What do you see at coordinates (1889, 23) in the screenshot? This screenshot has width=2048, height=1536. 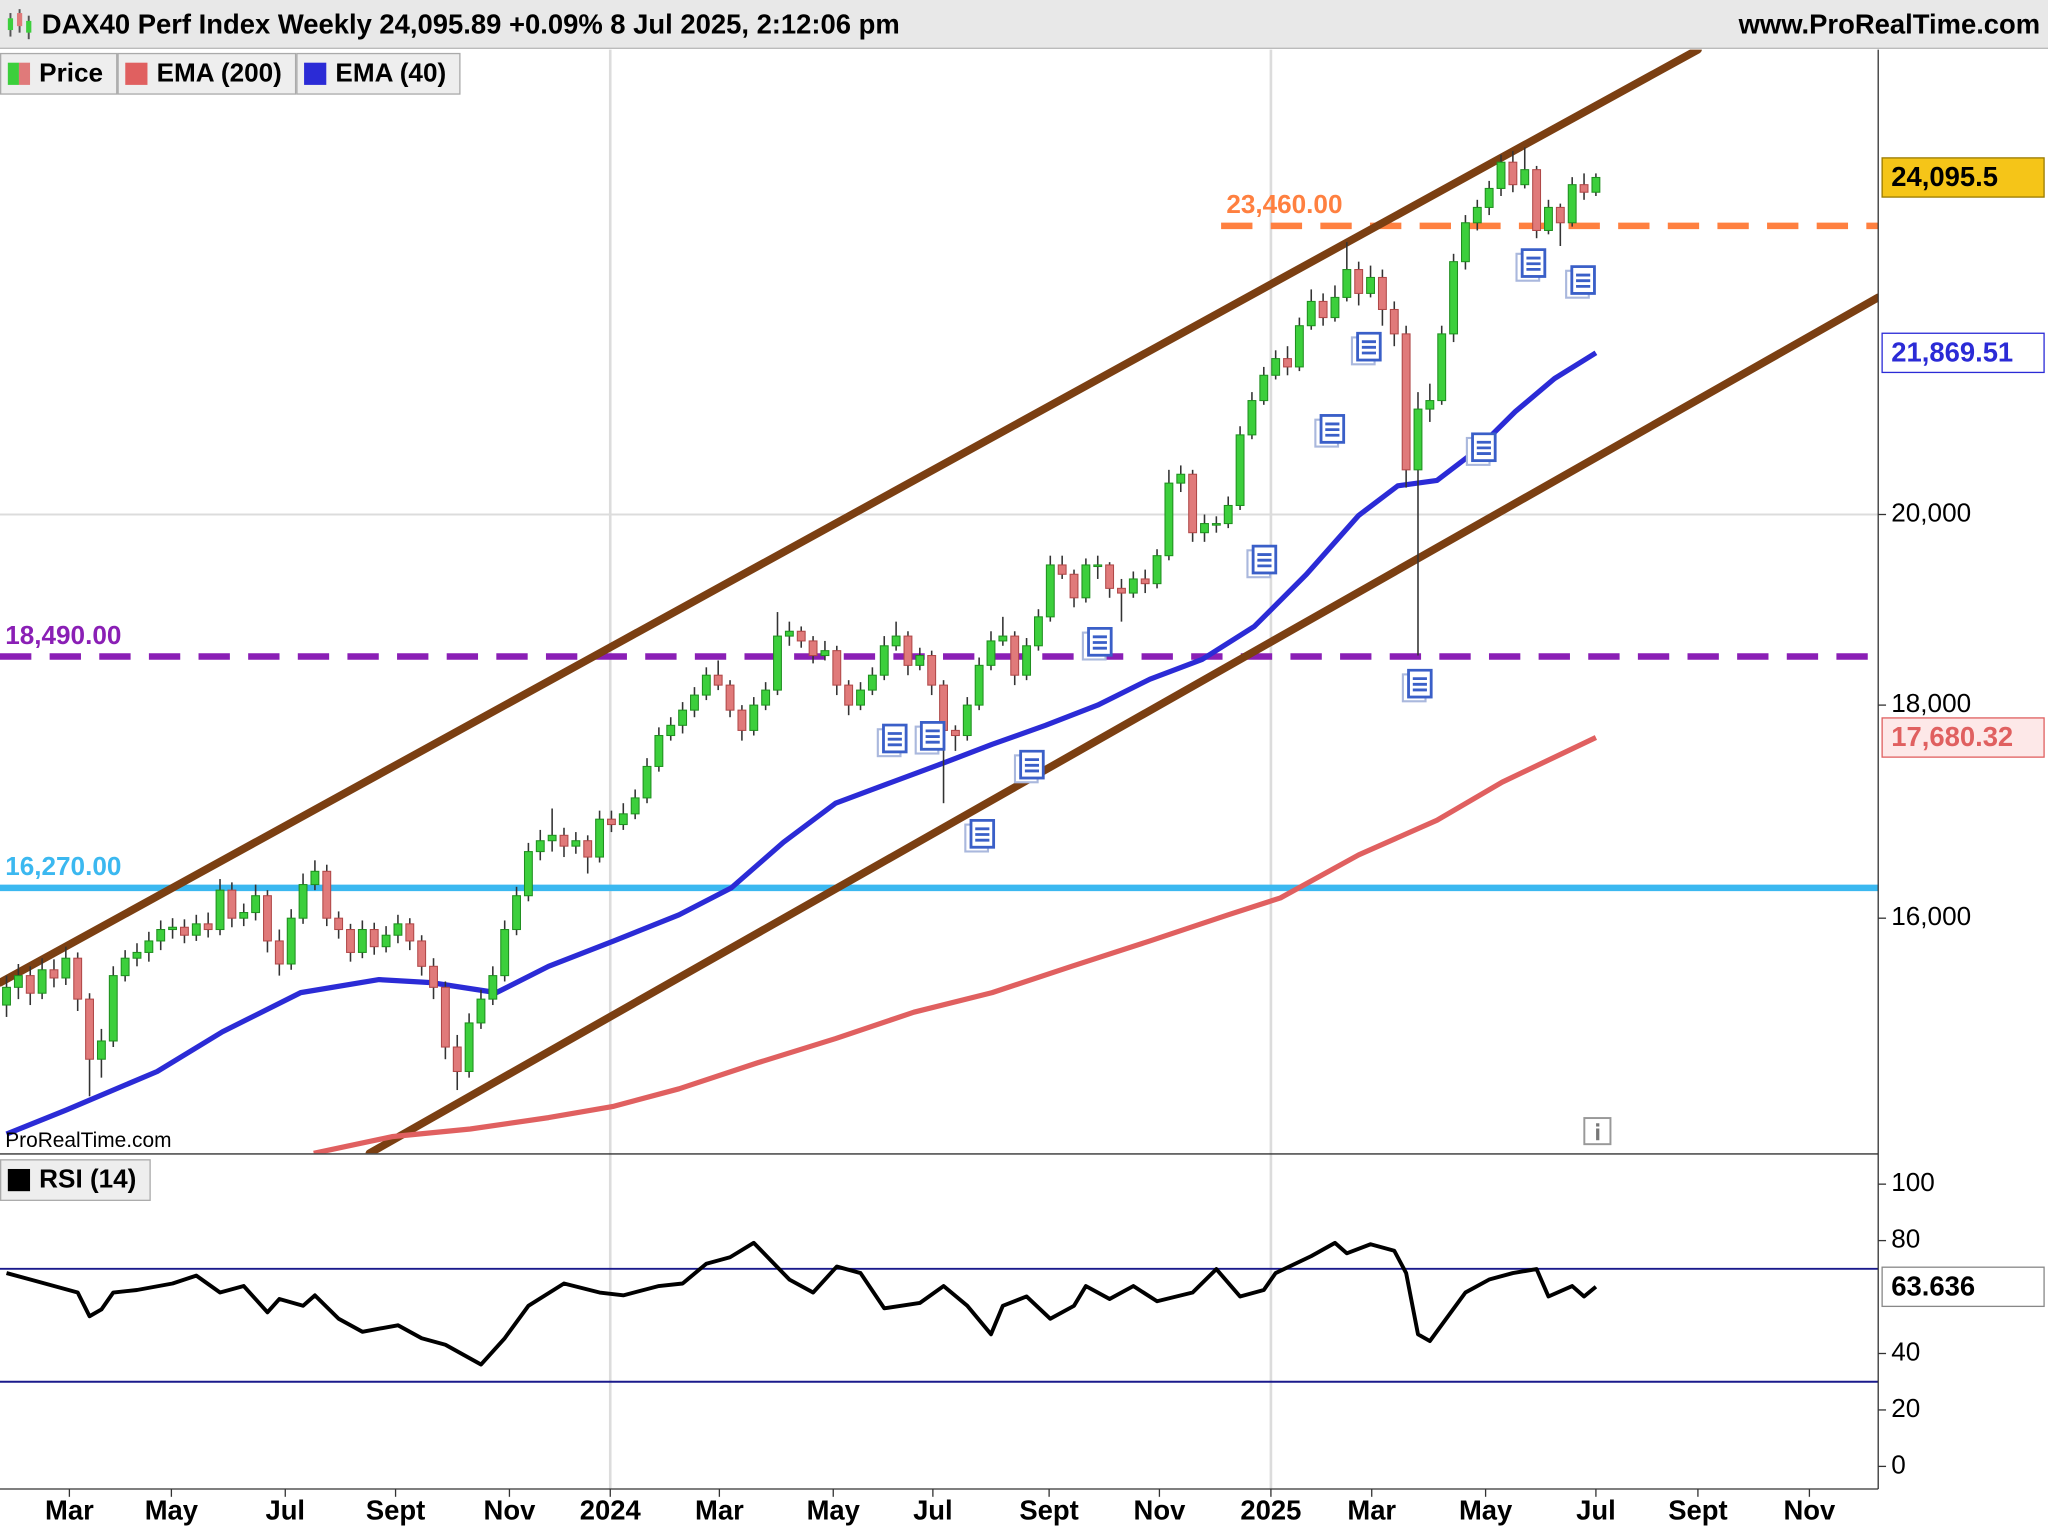 I see `header-brand: www.ProRealTime.com` at bounding box center [1889, 23].